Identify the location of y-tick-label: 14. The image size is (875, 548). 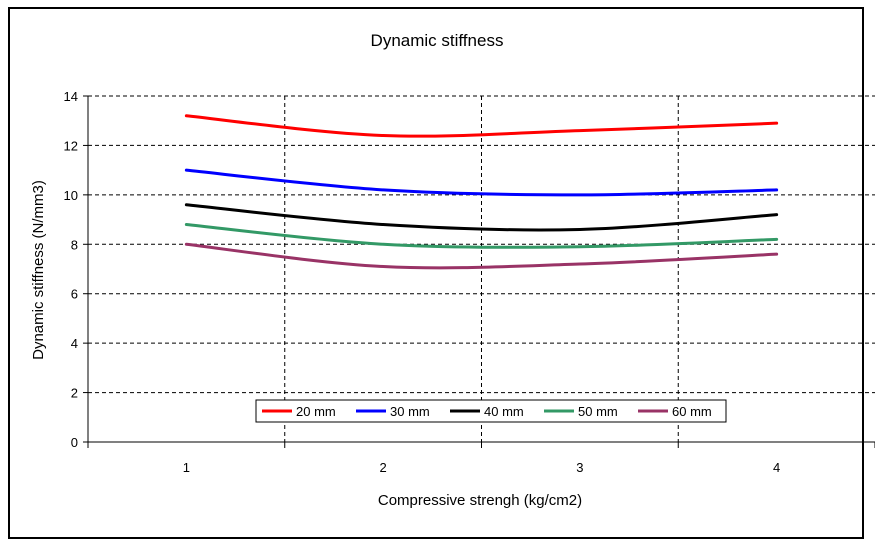
(71, 96).